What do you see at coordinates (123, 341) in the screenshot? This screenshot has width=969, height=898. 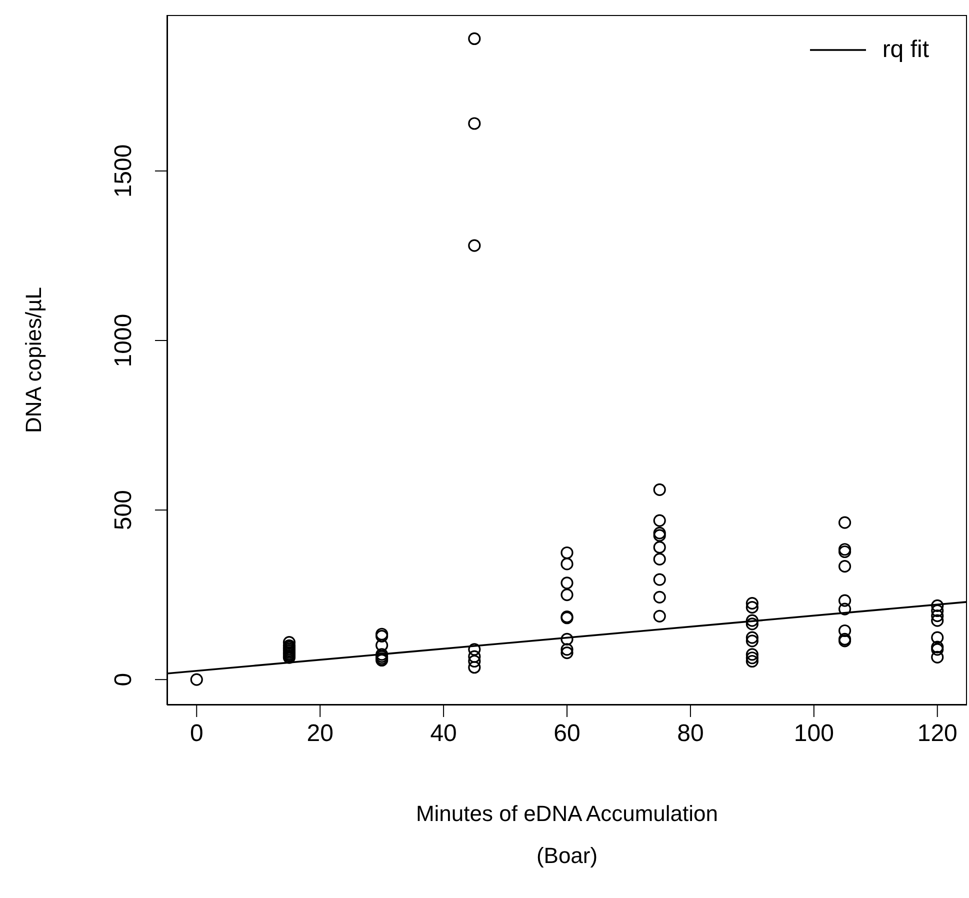 I see `y-tick-label: 1000` at bounding box center [123, 341].